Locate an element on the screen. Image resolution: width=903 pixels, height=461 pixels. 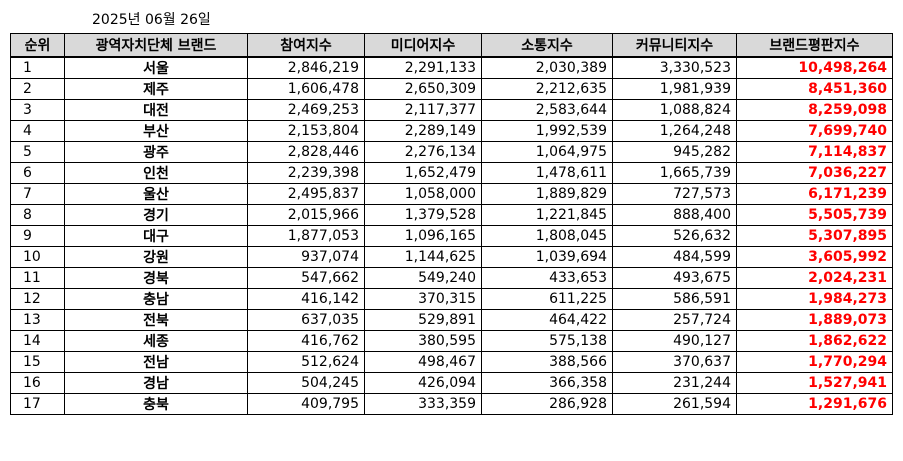
cell-participation: 2,239,398 is located at coordinates (306, 172).